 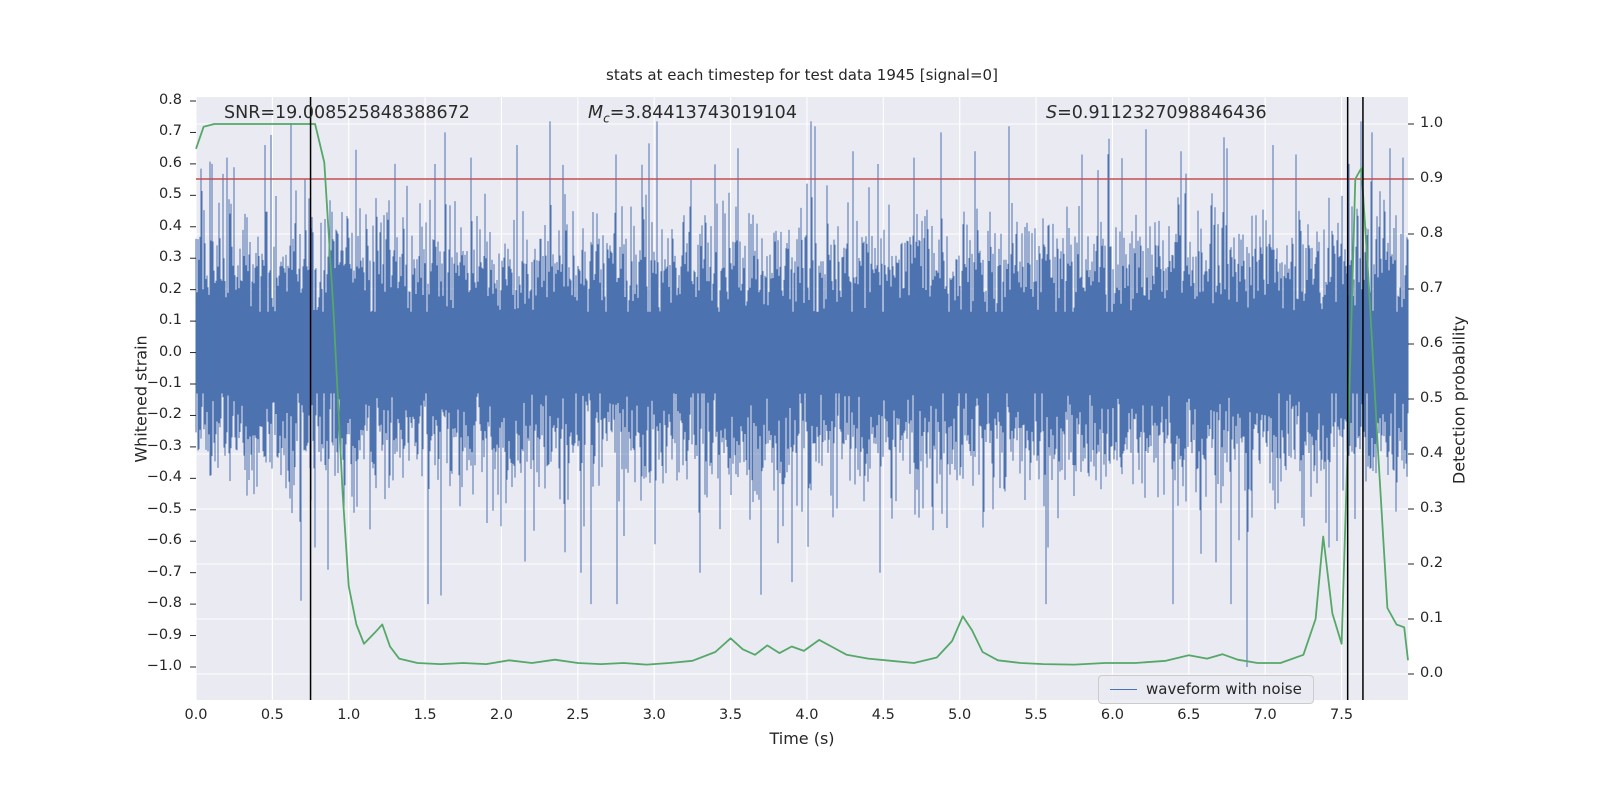 I want to click on x-tick-label: 2.5, so click(x=578, y=715).